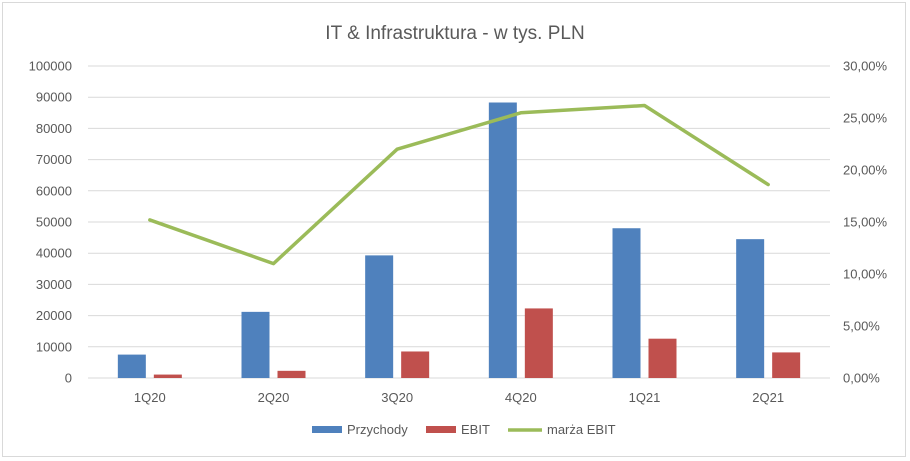  Describe the element at coordinates (54, 284) in the screenshot. I see `left-axis-tick-label: 30000` at that location.